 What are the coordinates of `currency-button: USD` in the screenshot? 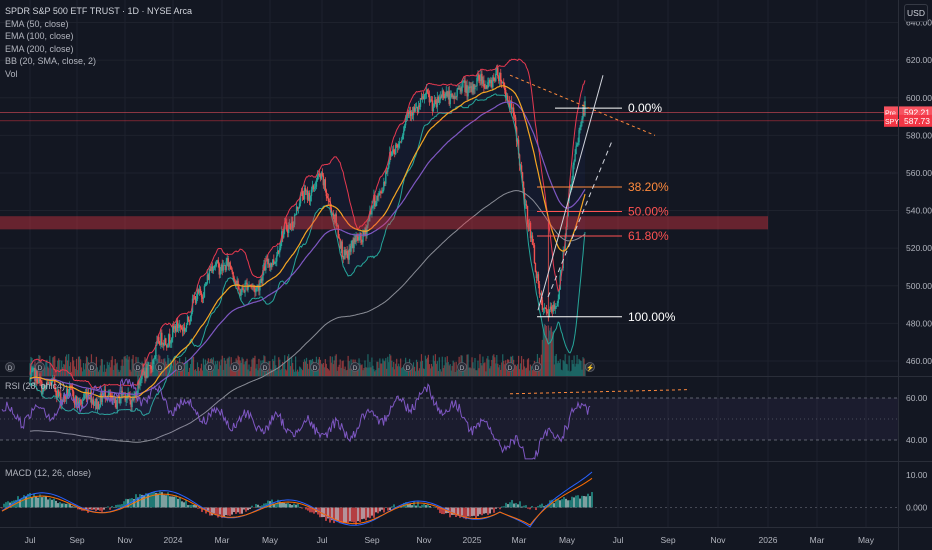 It's located at (916, 13).